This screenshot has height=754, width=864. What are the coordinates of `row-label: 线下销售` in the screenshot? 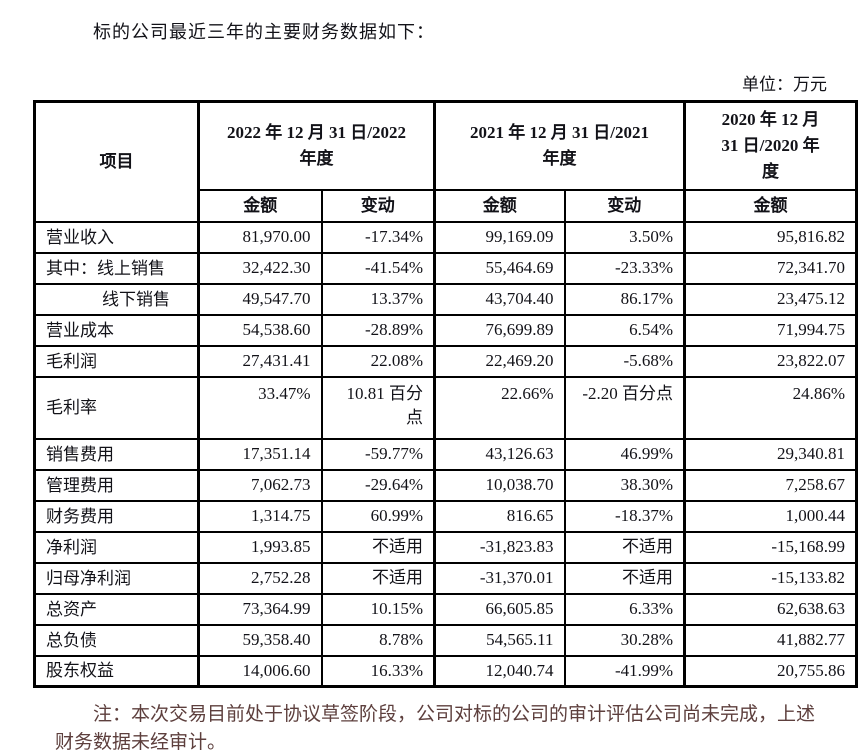 It's located at (116, 299).